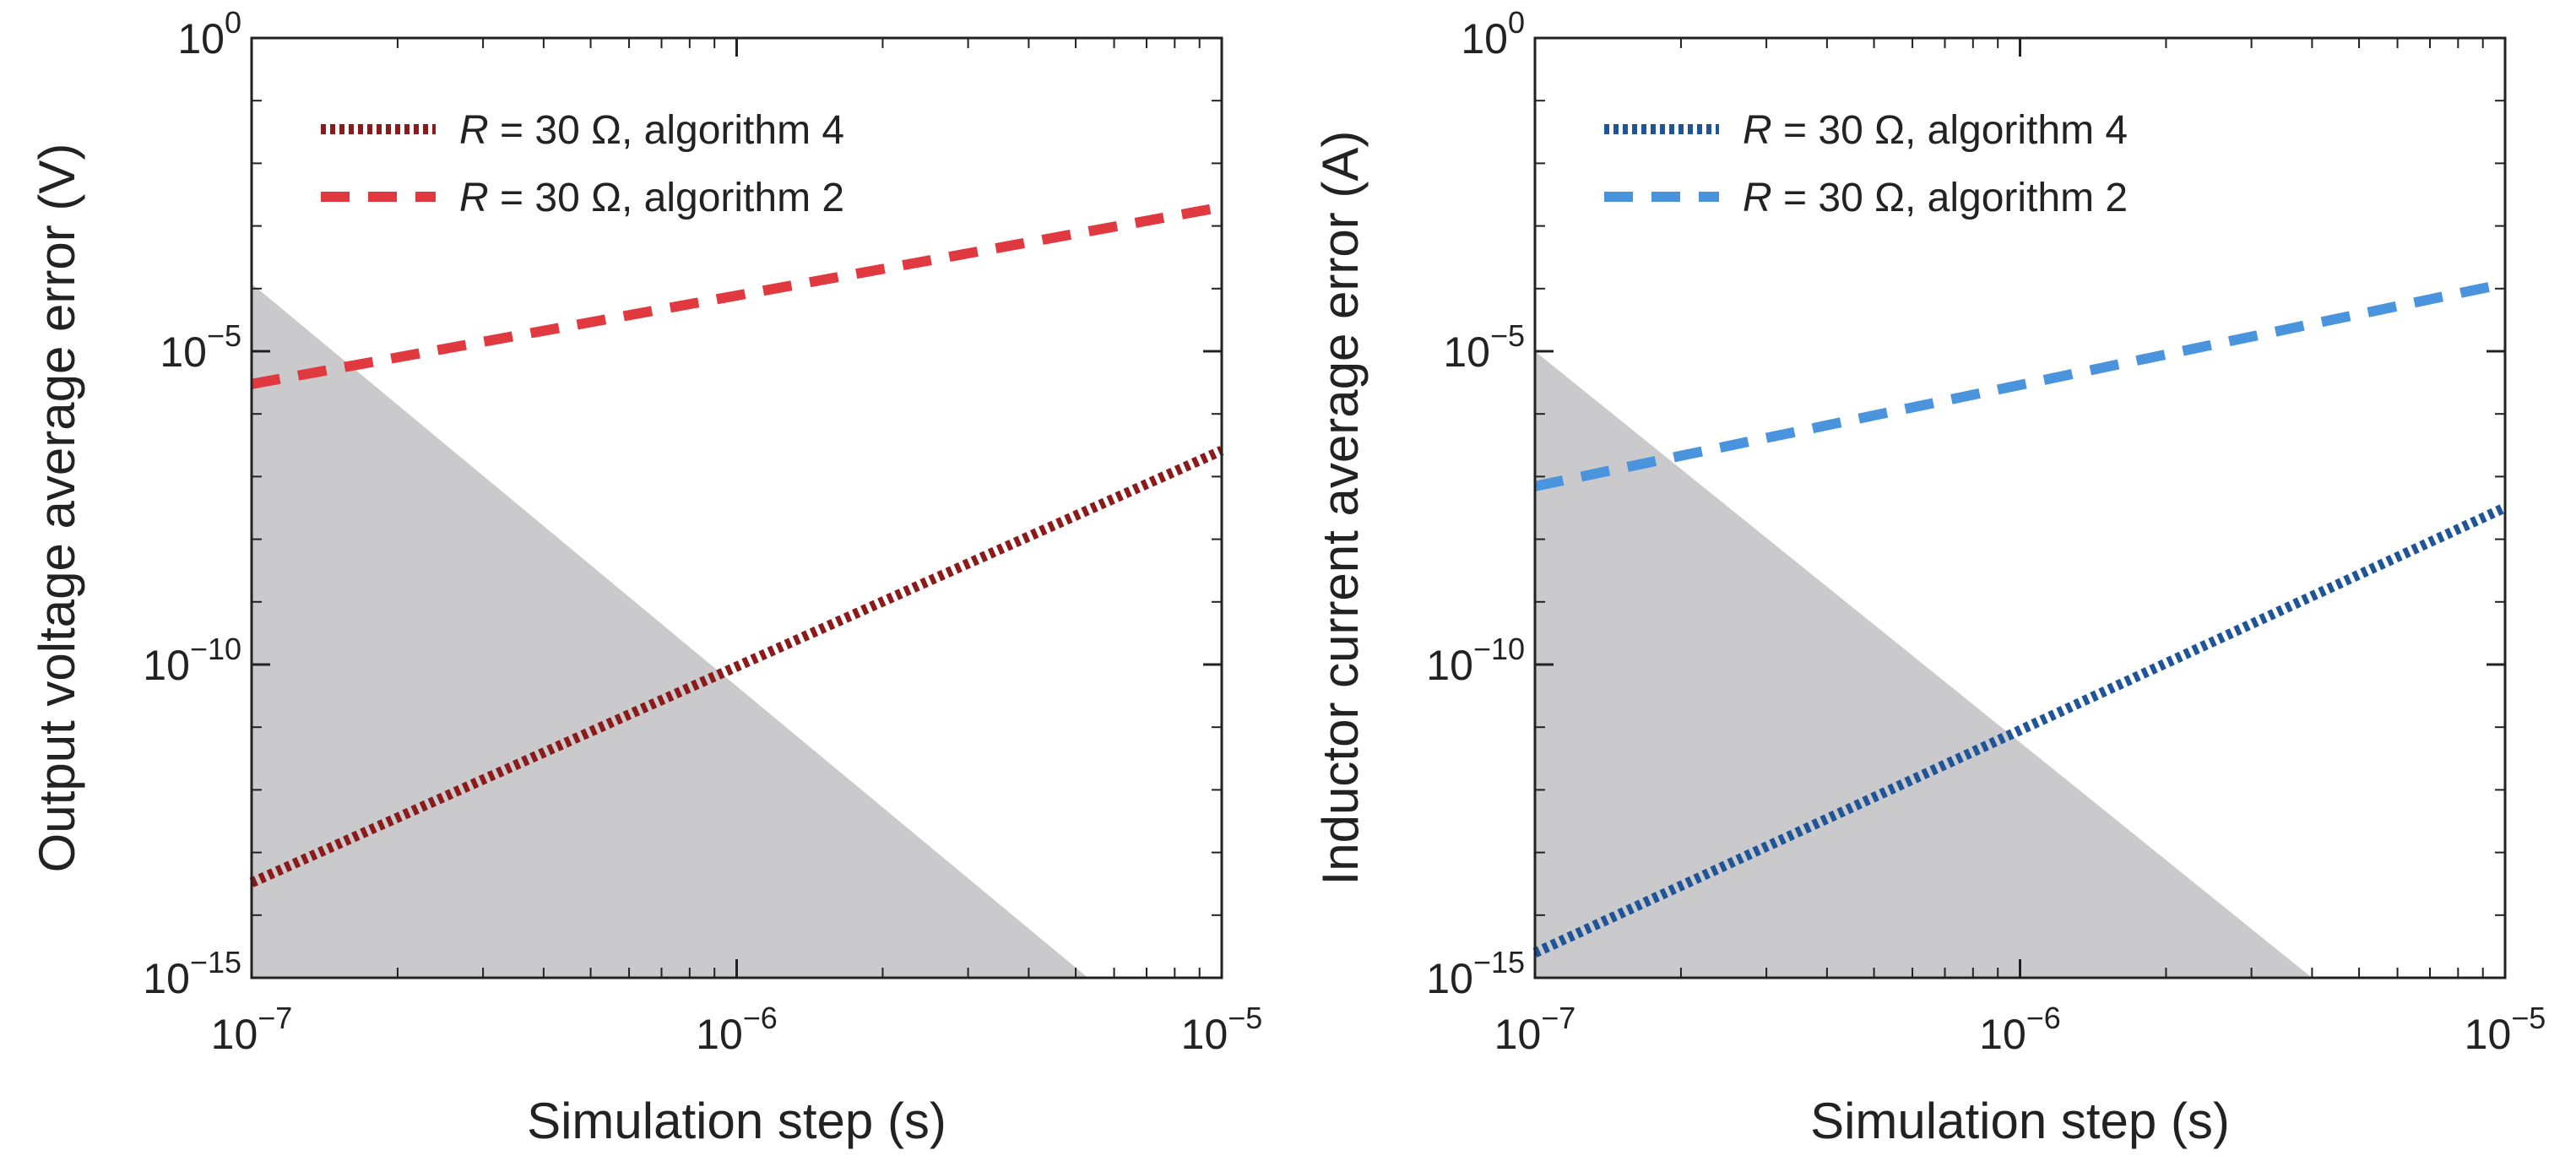  Describe the element at coordinates (1475, 974) in the screenshot. I see `chart-2-y-tick-label: 10⁻¹⁵` at that location.